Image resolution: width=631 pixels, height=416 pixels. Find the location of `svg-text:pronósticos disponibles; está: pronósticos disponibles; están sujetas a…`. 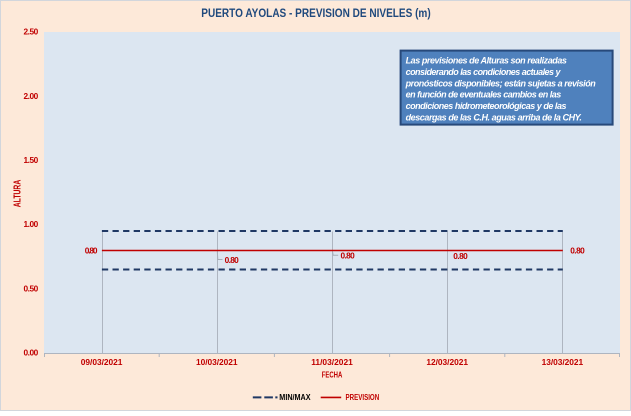

svg-text:pronósticos disponibles; está: pronósticos disponibles; están sujetas a… is located at coordinates (501, 83).